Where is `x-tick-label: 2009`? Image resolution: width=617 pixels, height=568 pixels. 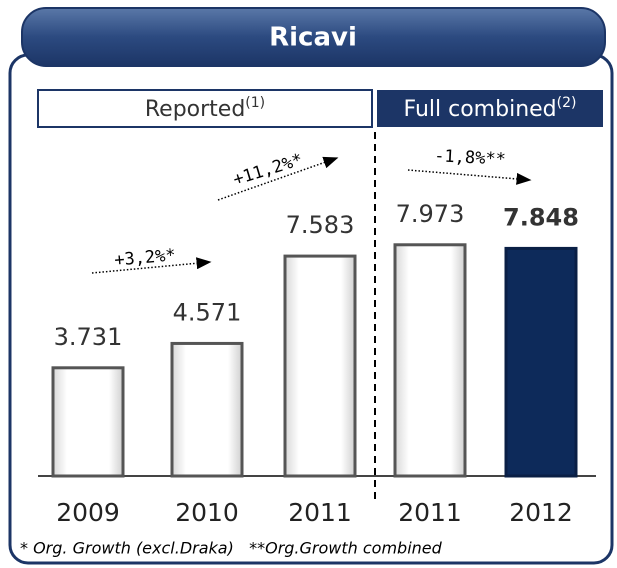 x-tick-label: 2009 is located at coordinates (88, 512).